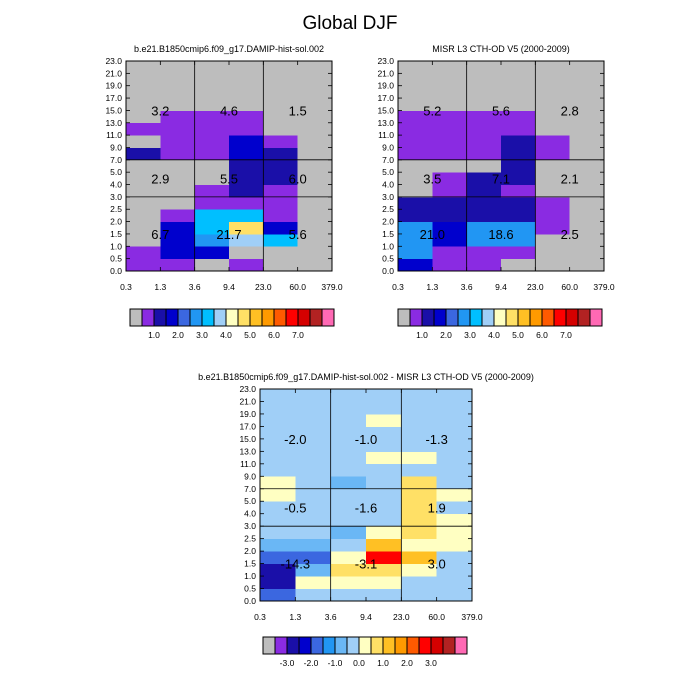 This screenshot has height=700, width=700. What do you see at coordinates (407, 663) in the screenshot?
I see `colorbar-label: 2.0` at bounding box center [407, 663].